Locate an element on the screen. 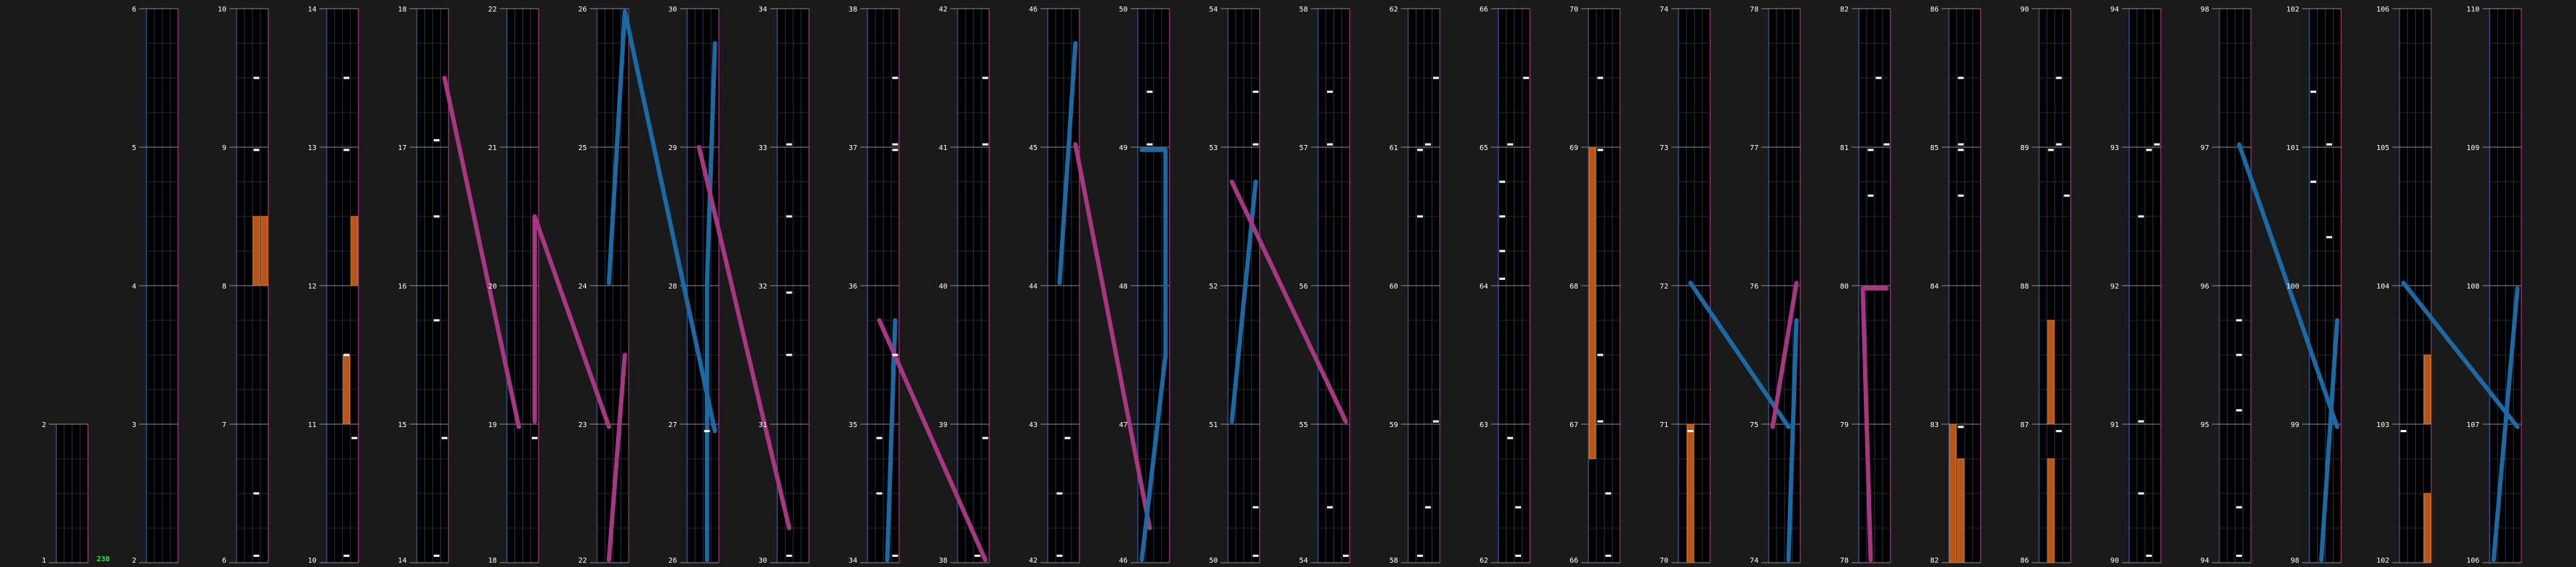 The height and width of the screenshot is (567, 2576). measure-number: 106 is located at coordinates (2472, 561).